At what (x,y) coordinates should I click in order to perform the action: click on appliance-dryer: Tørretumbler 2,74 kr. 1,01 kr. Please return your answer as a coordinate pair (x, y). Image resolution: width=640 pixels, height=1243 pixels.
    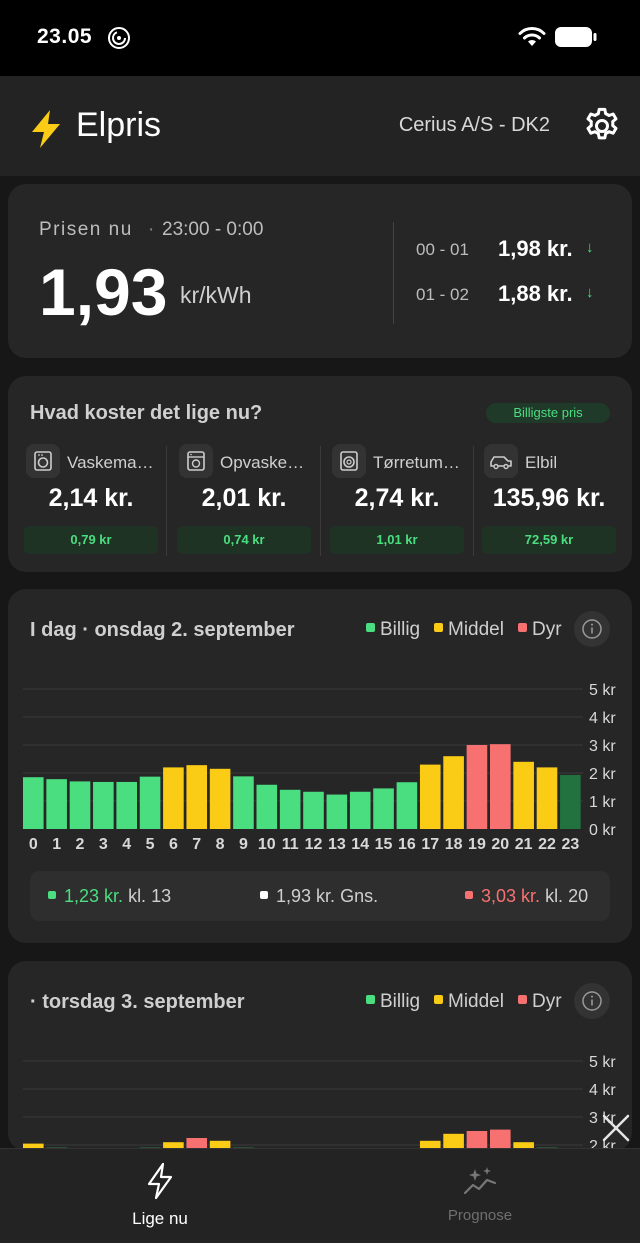
    Looking at the image, I should click on (400, 500).